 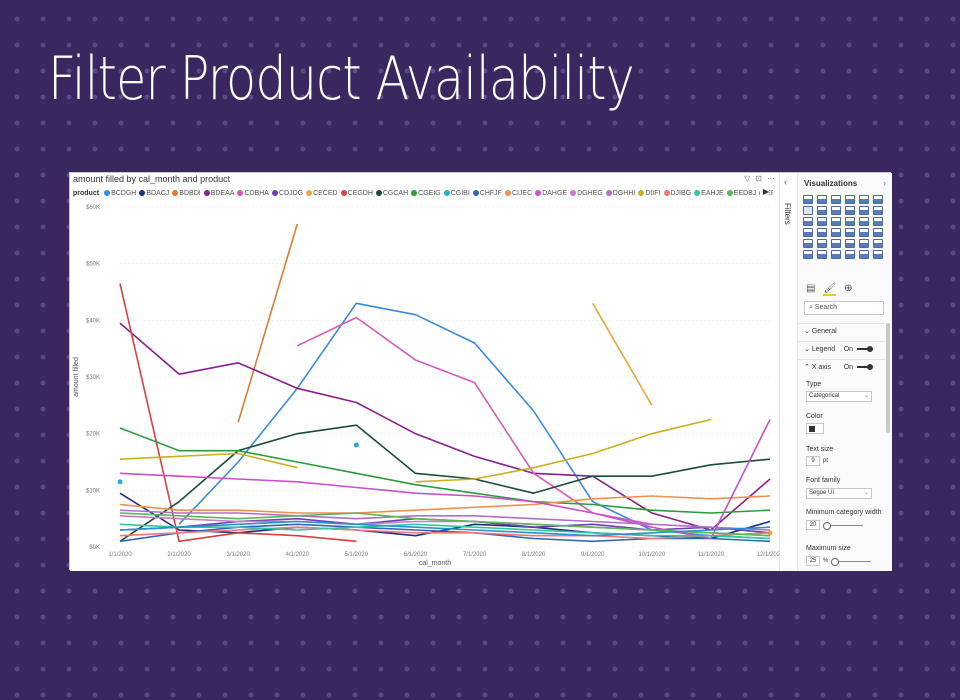 I want to click on min-category-width-input: 20, so click(x=813, y=525).